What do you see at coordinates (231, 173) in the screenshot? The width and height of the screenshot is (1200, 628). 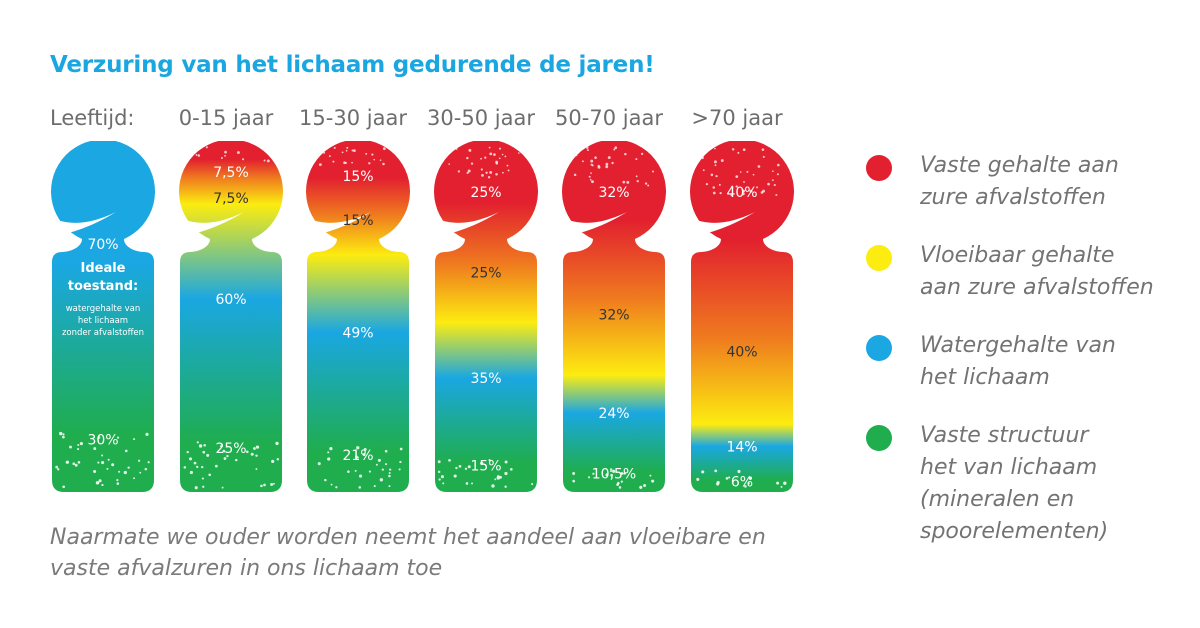 I see `label-solid-acid: 7,5%` at bounding box center [231, 173].